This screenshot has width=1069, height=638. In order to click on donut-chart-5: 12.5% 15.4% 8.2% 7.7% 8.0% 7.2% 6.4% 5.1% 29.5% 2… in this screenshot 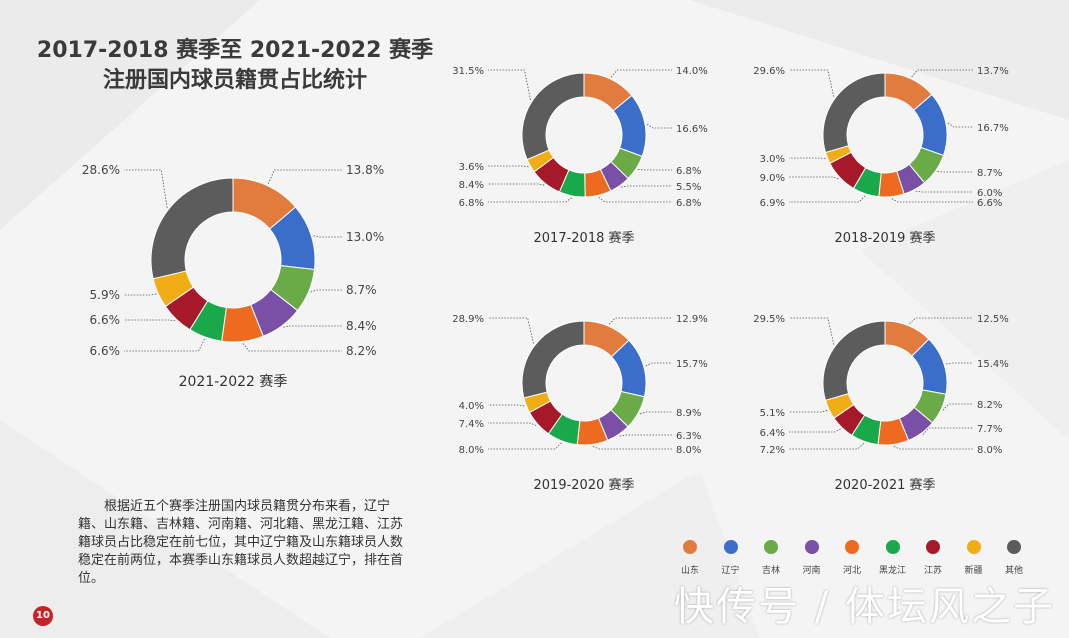, I will do `click(881, 403)`.